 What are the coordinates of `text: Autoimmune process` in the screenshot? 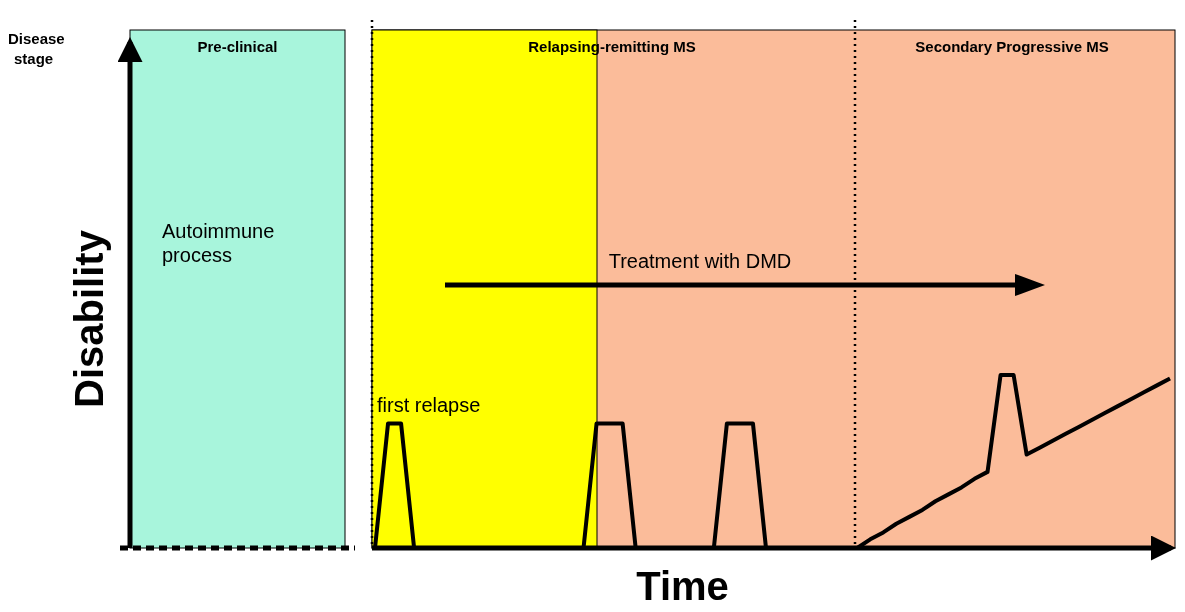 It's located at (218, 243).